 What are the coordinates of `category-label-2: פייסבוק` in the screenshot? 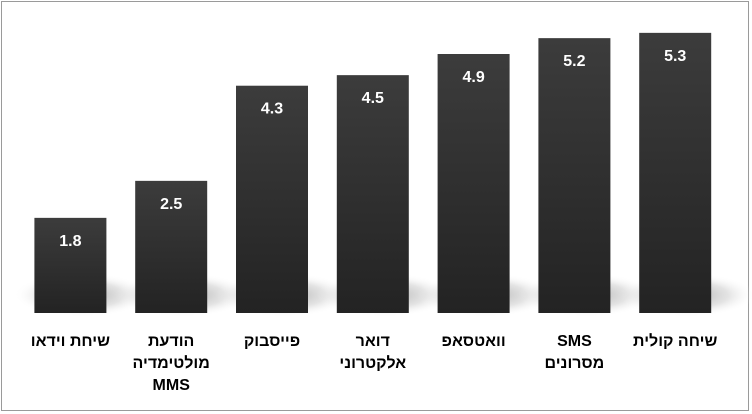 It's located at (272, 341).